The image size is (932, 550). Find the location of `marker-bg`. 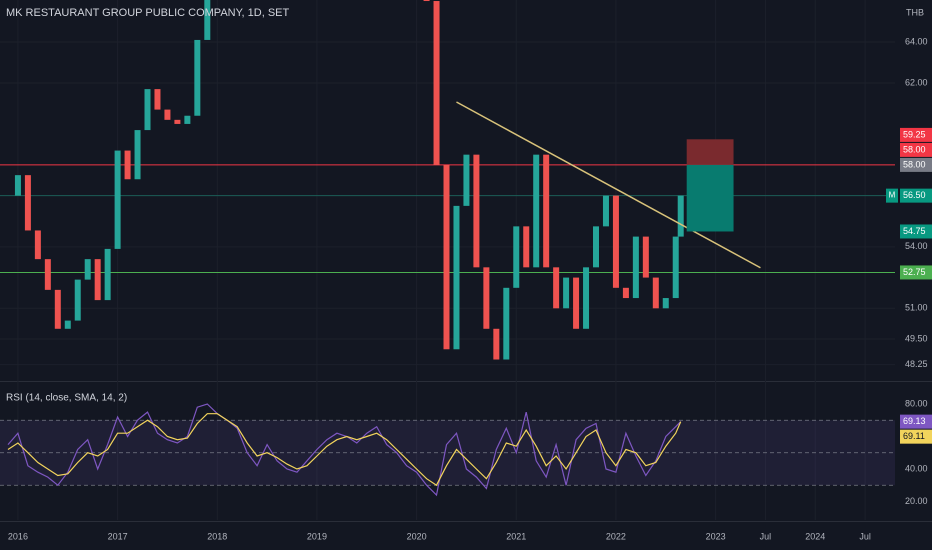

marker-bg is located at coordinates (892, 195).